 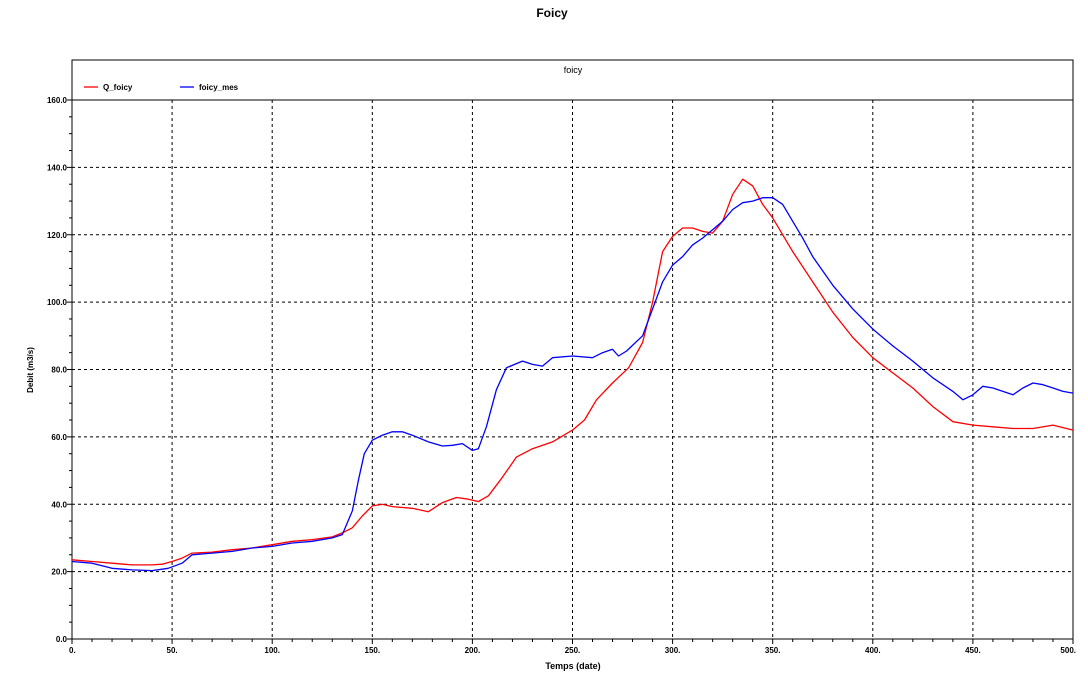 What do you see at coordinates (552, 13) in the screenshot?
I see `chart-title: Foicy` at bounding box center [552, 13].